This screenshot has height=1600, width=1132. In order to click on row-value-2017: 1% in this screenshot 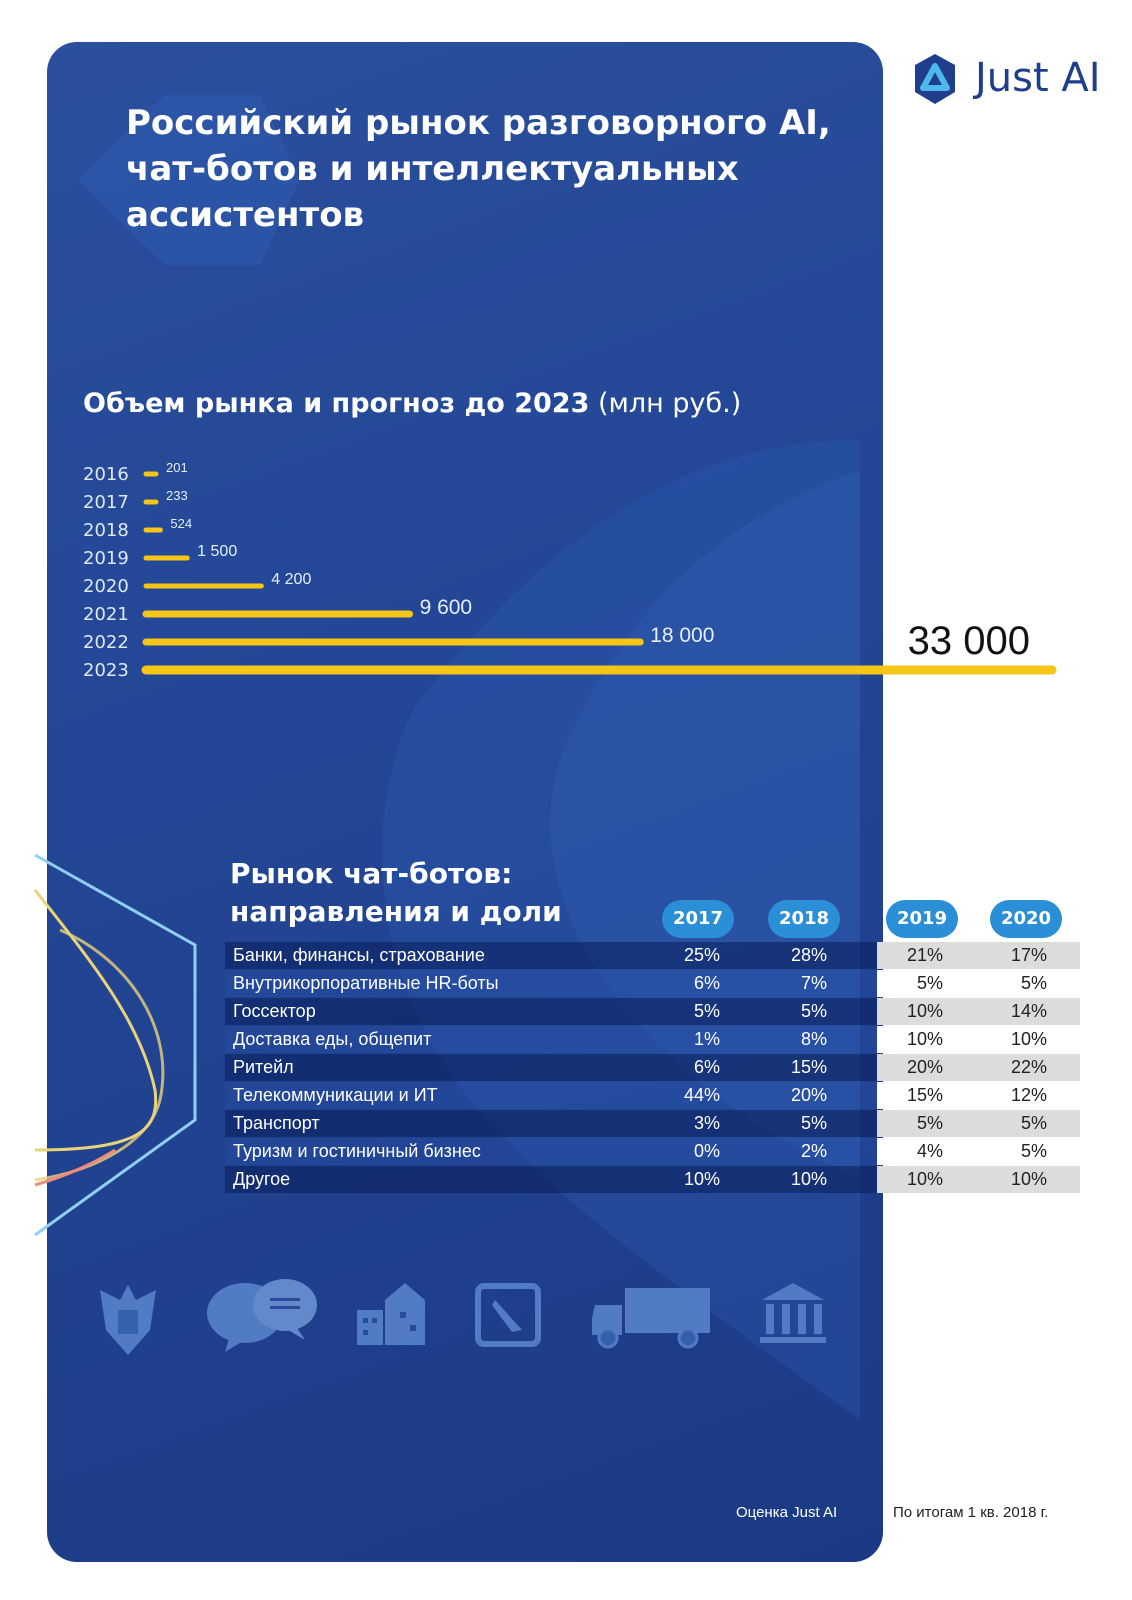, I will do `click(706, 1039)`.